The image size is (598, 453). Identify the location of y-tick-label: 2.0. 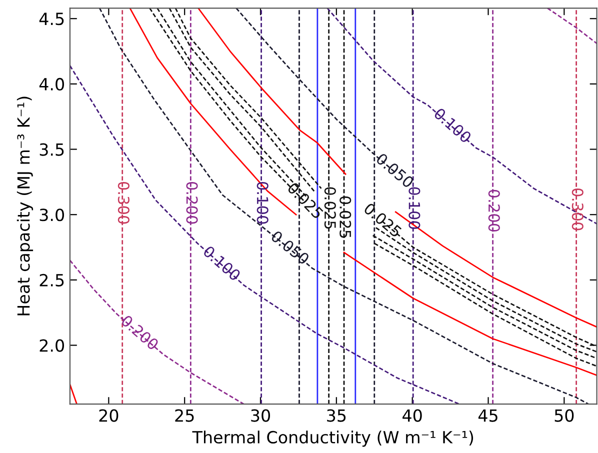
(52, 345).